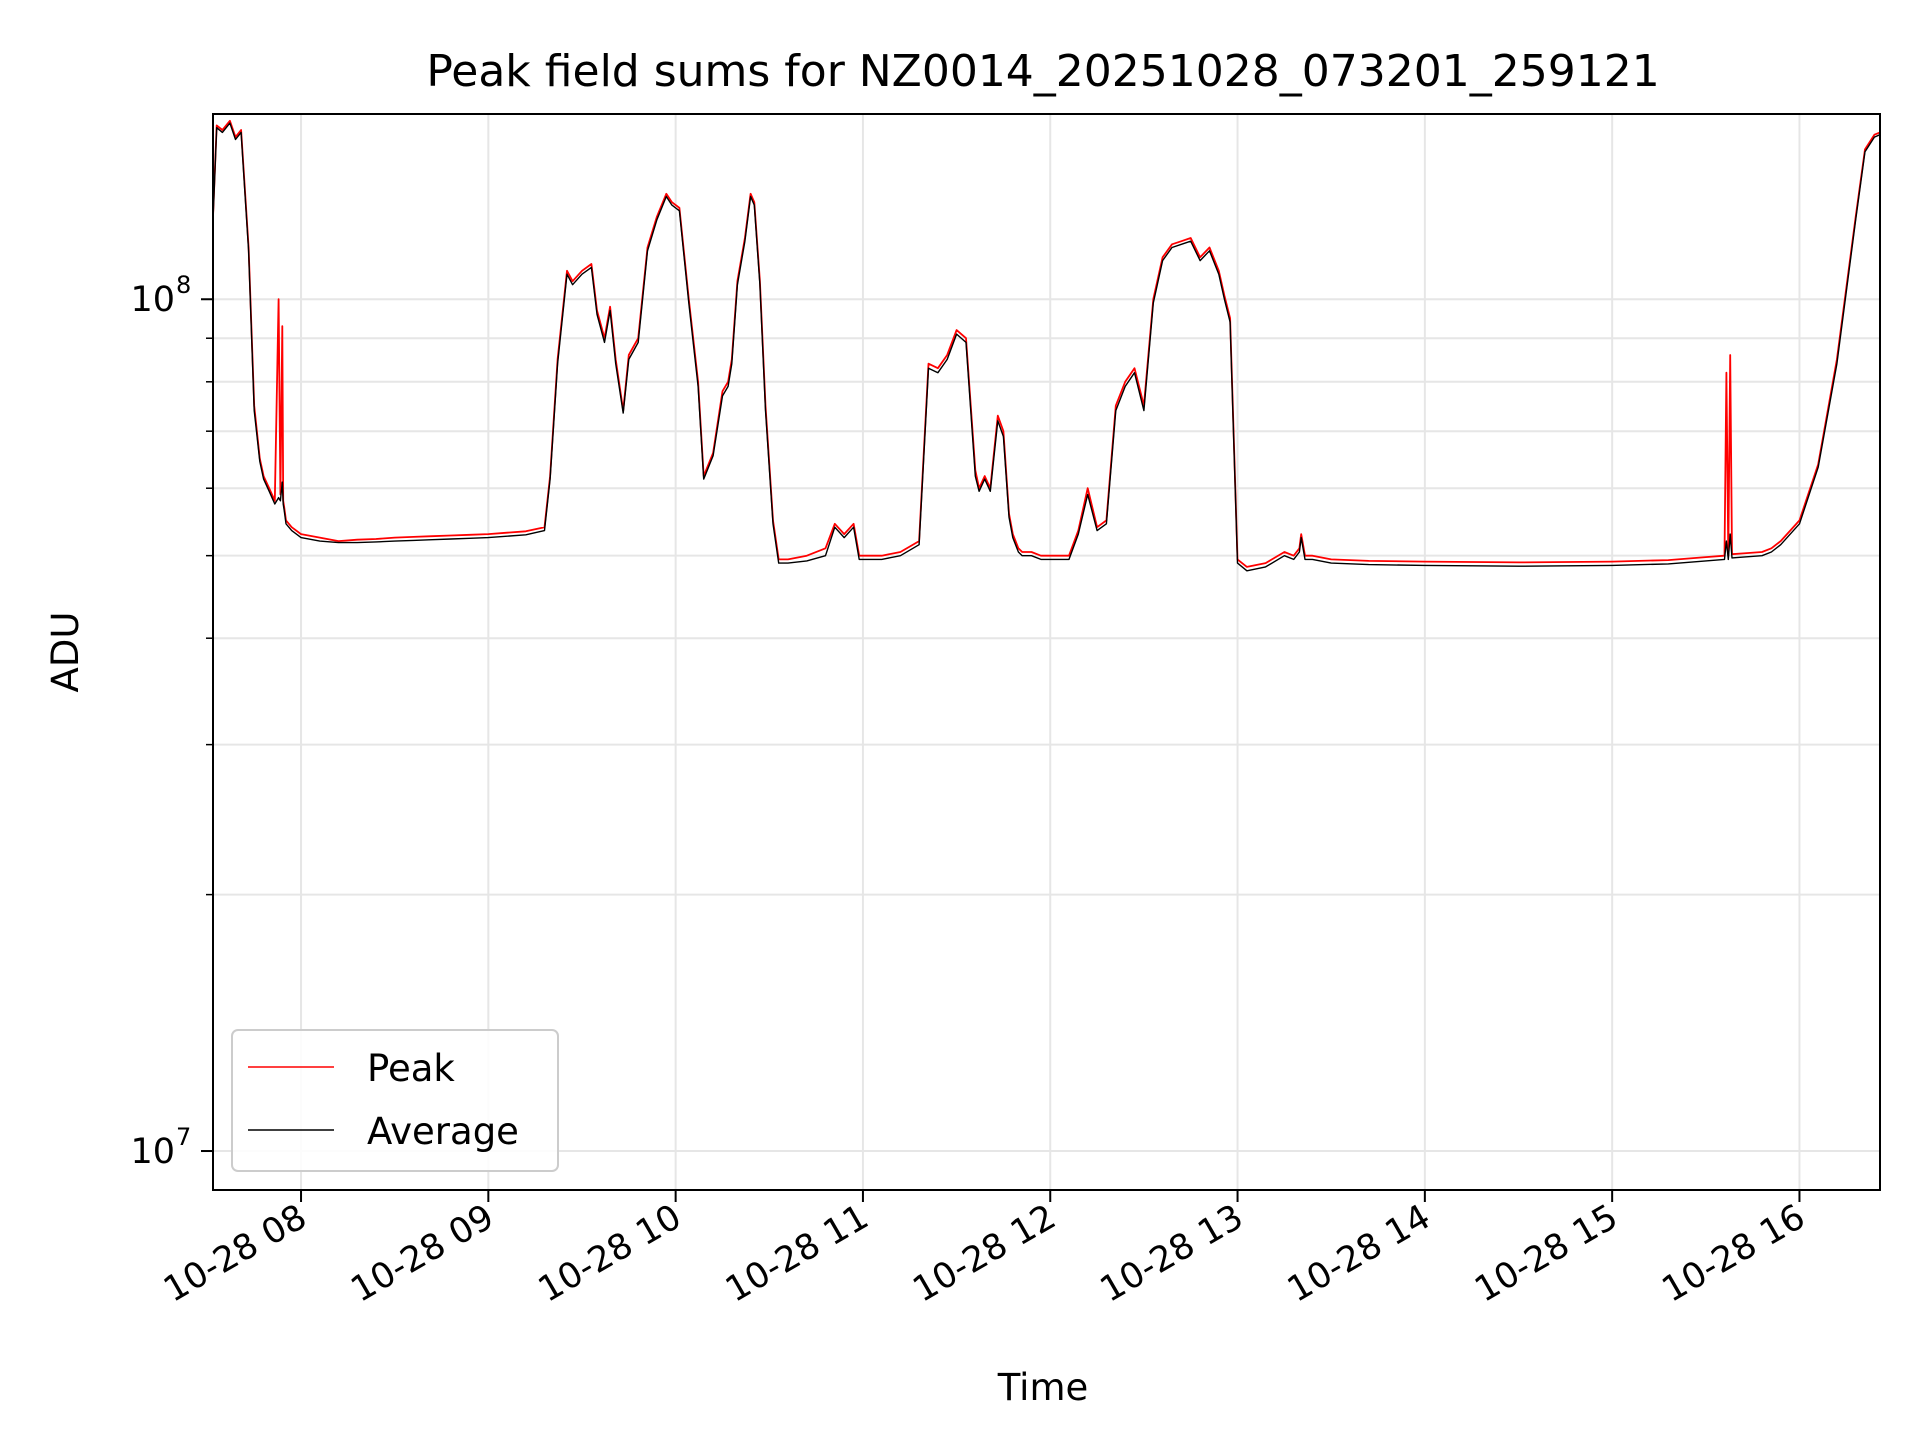 The image size is (1920, 1440). I want to click on legend-label-average: Average, so click(443, 1131).